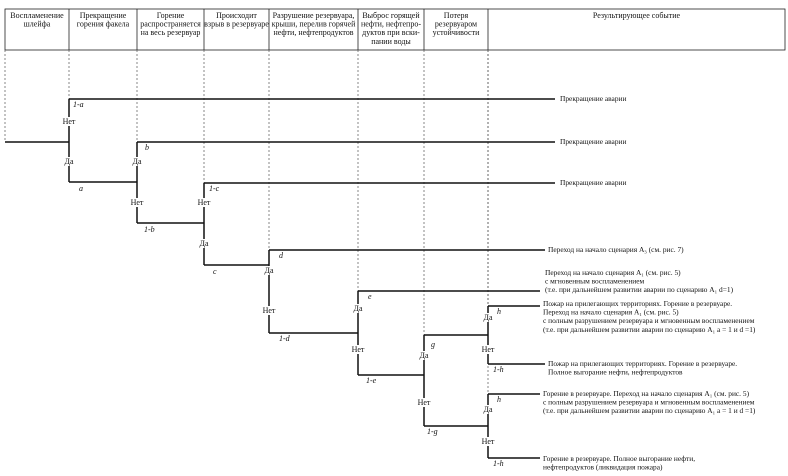 Image resolution: width=788 pixels, height=476 pixels. I want to click on header-column-label: распространяется, so click(170, 24).